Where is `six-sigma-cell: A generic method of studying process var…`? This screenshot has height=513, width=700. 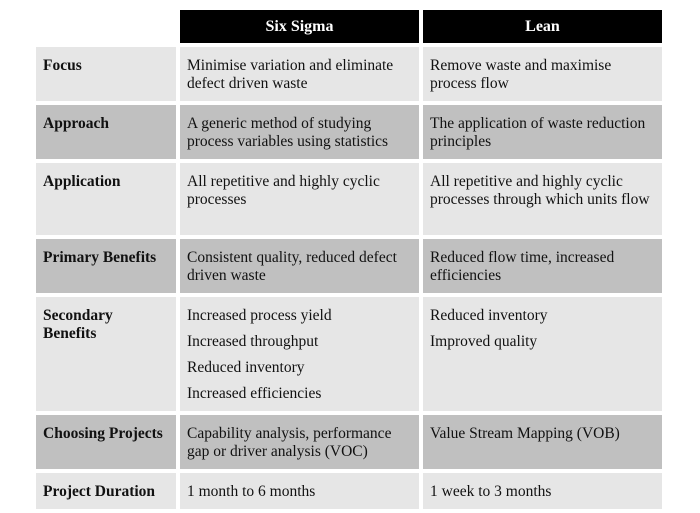 six-sigma-cell: A generic method of studying process var… is located at coordinates (299, 132).